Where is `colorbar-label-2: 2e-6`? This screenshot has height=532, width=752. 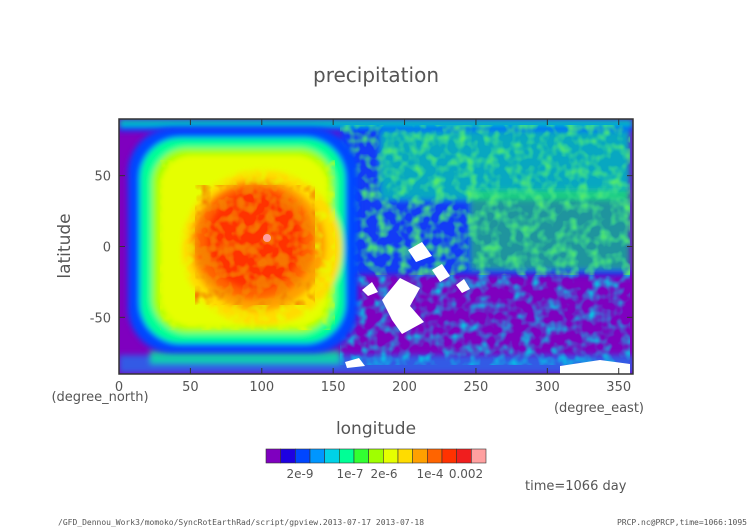
colorbar-label-2: 2e-6 is located at coordinates (384, 474).